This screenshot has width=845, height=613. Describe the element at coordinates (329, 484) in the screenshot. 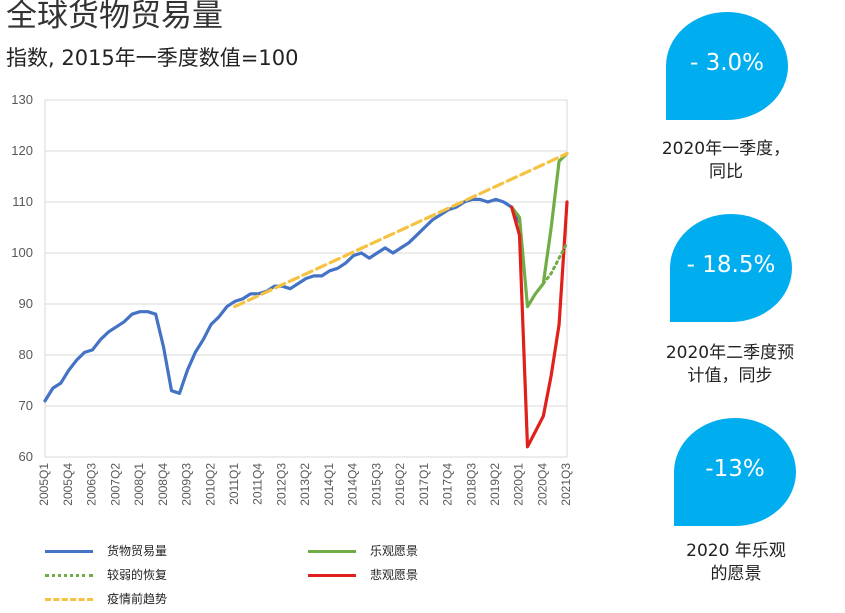

I see `x-tick-label: 2014Q1` at that location.